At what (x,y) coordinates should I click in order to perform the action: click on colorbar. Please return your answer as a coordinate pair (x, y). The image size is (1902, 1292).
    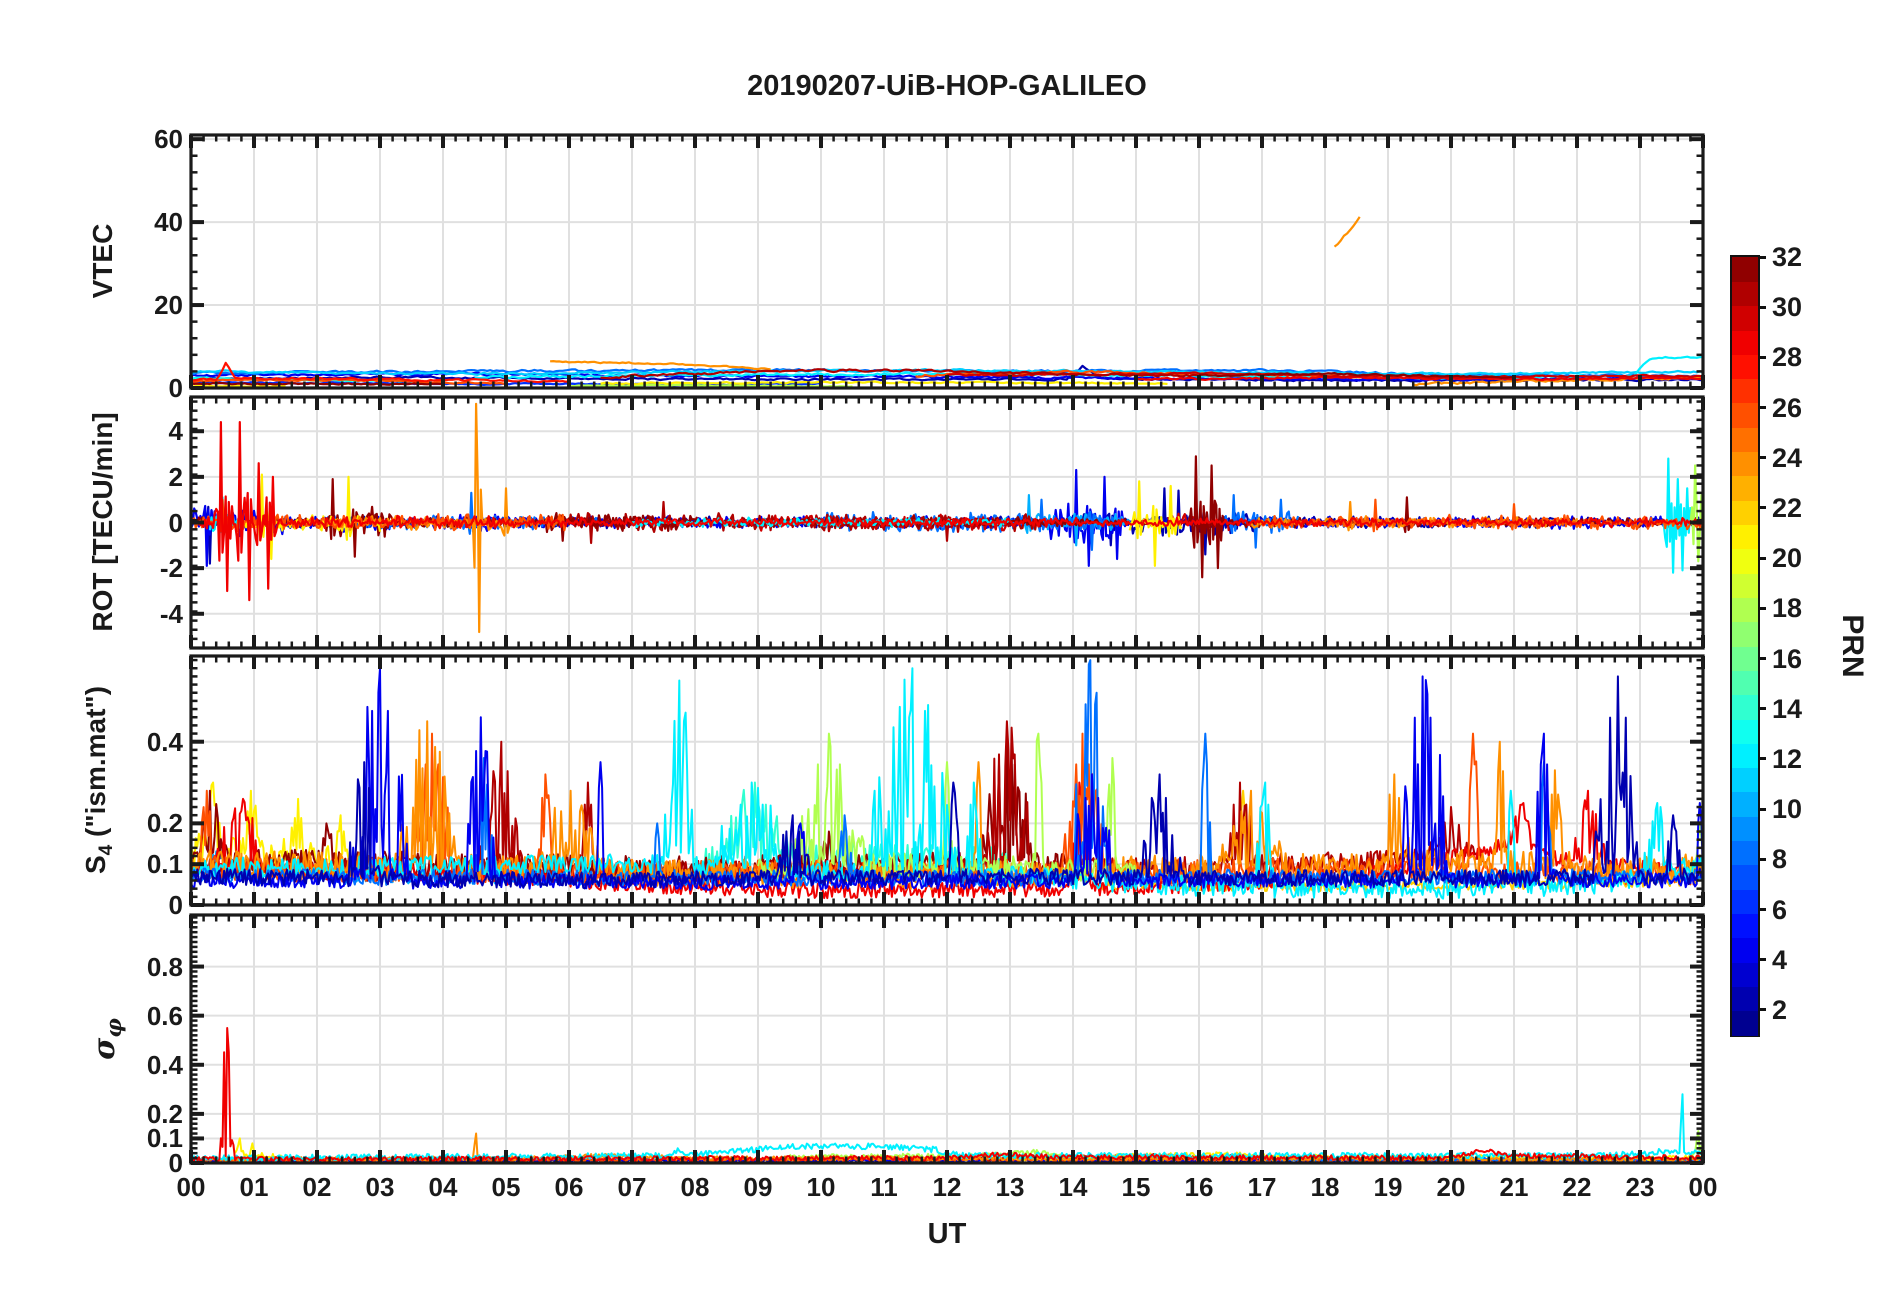
    Looking at the image, I should click on (1745, 646).